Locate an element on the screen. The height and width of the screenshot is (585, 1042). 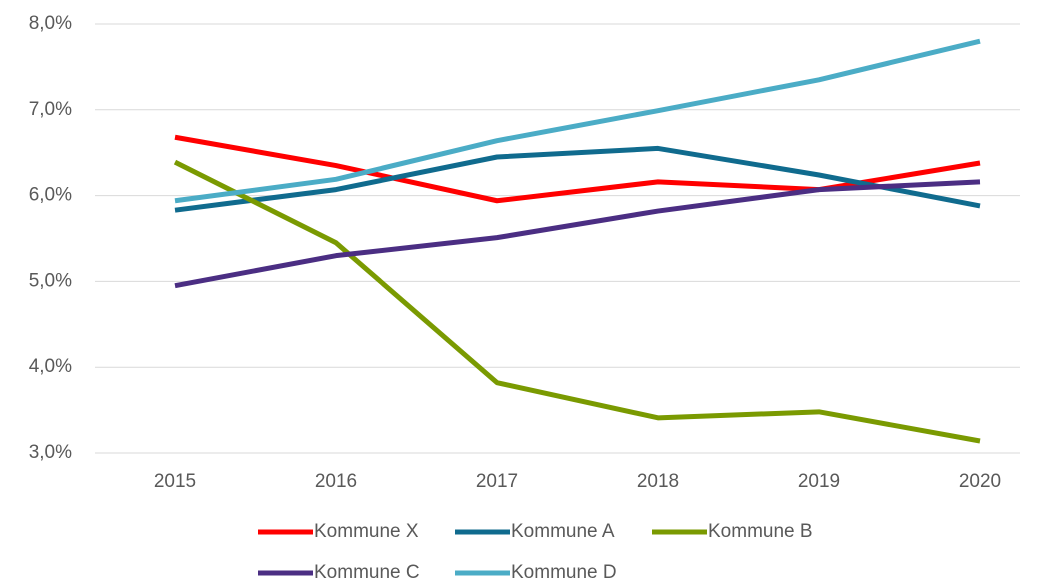
y-tick-label: 4,0% is located at coordinates (50, 366).